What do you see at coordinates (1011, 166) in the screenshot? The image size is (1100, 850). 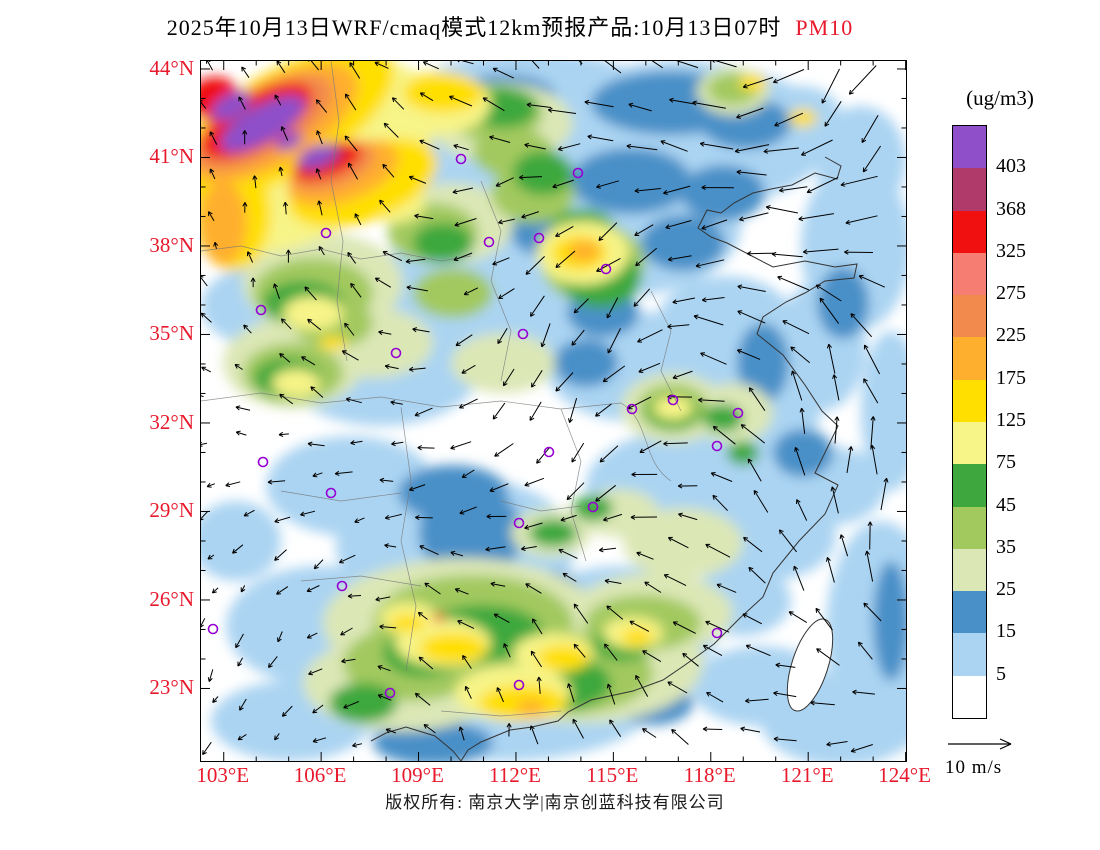 I see `colorbar-tick-label: 403` at bounding box center [1011, 166].